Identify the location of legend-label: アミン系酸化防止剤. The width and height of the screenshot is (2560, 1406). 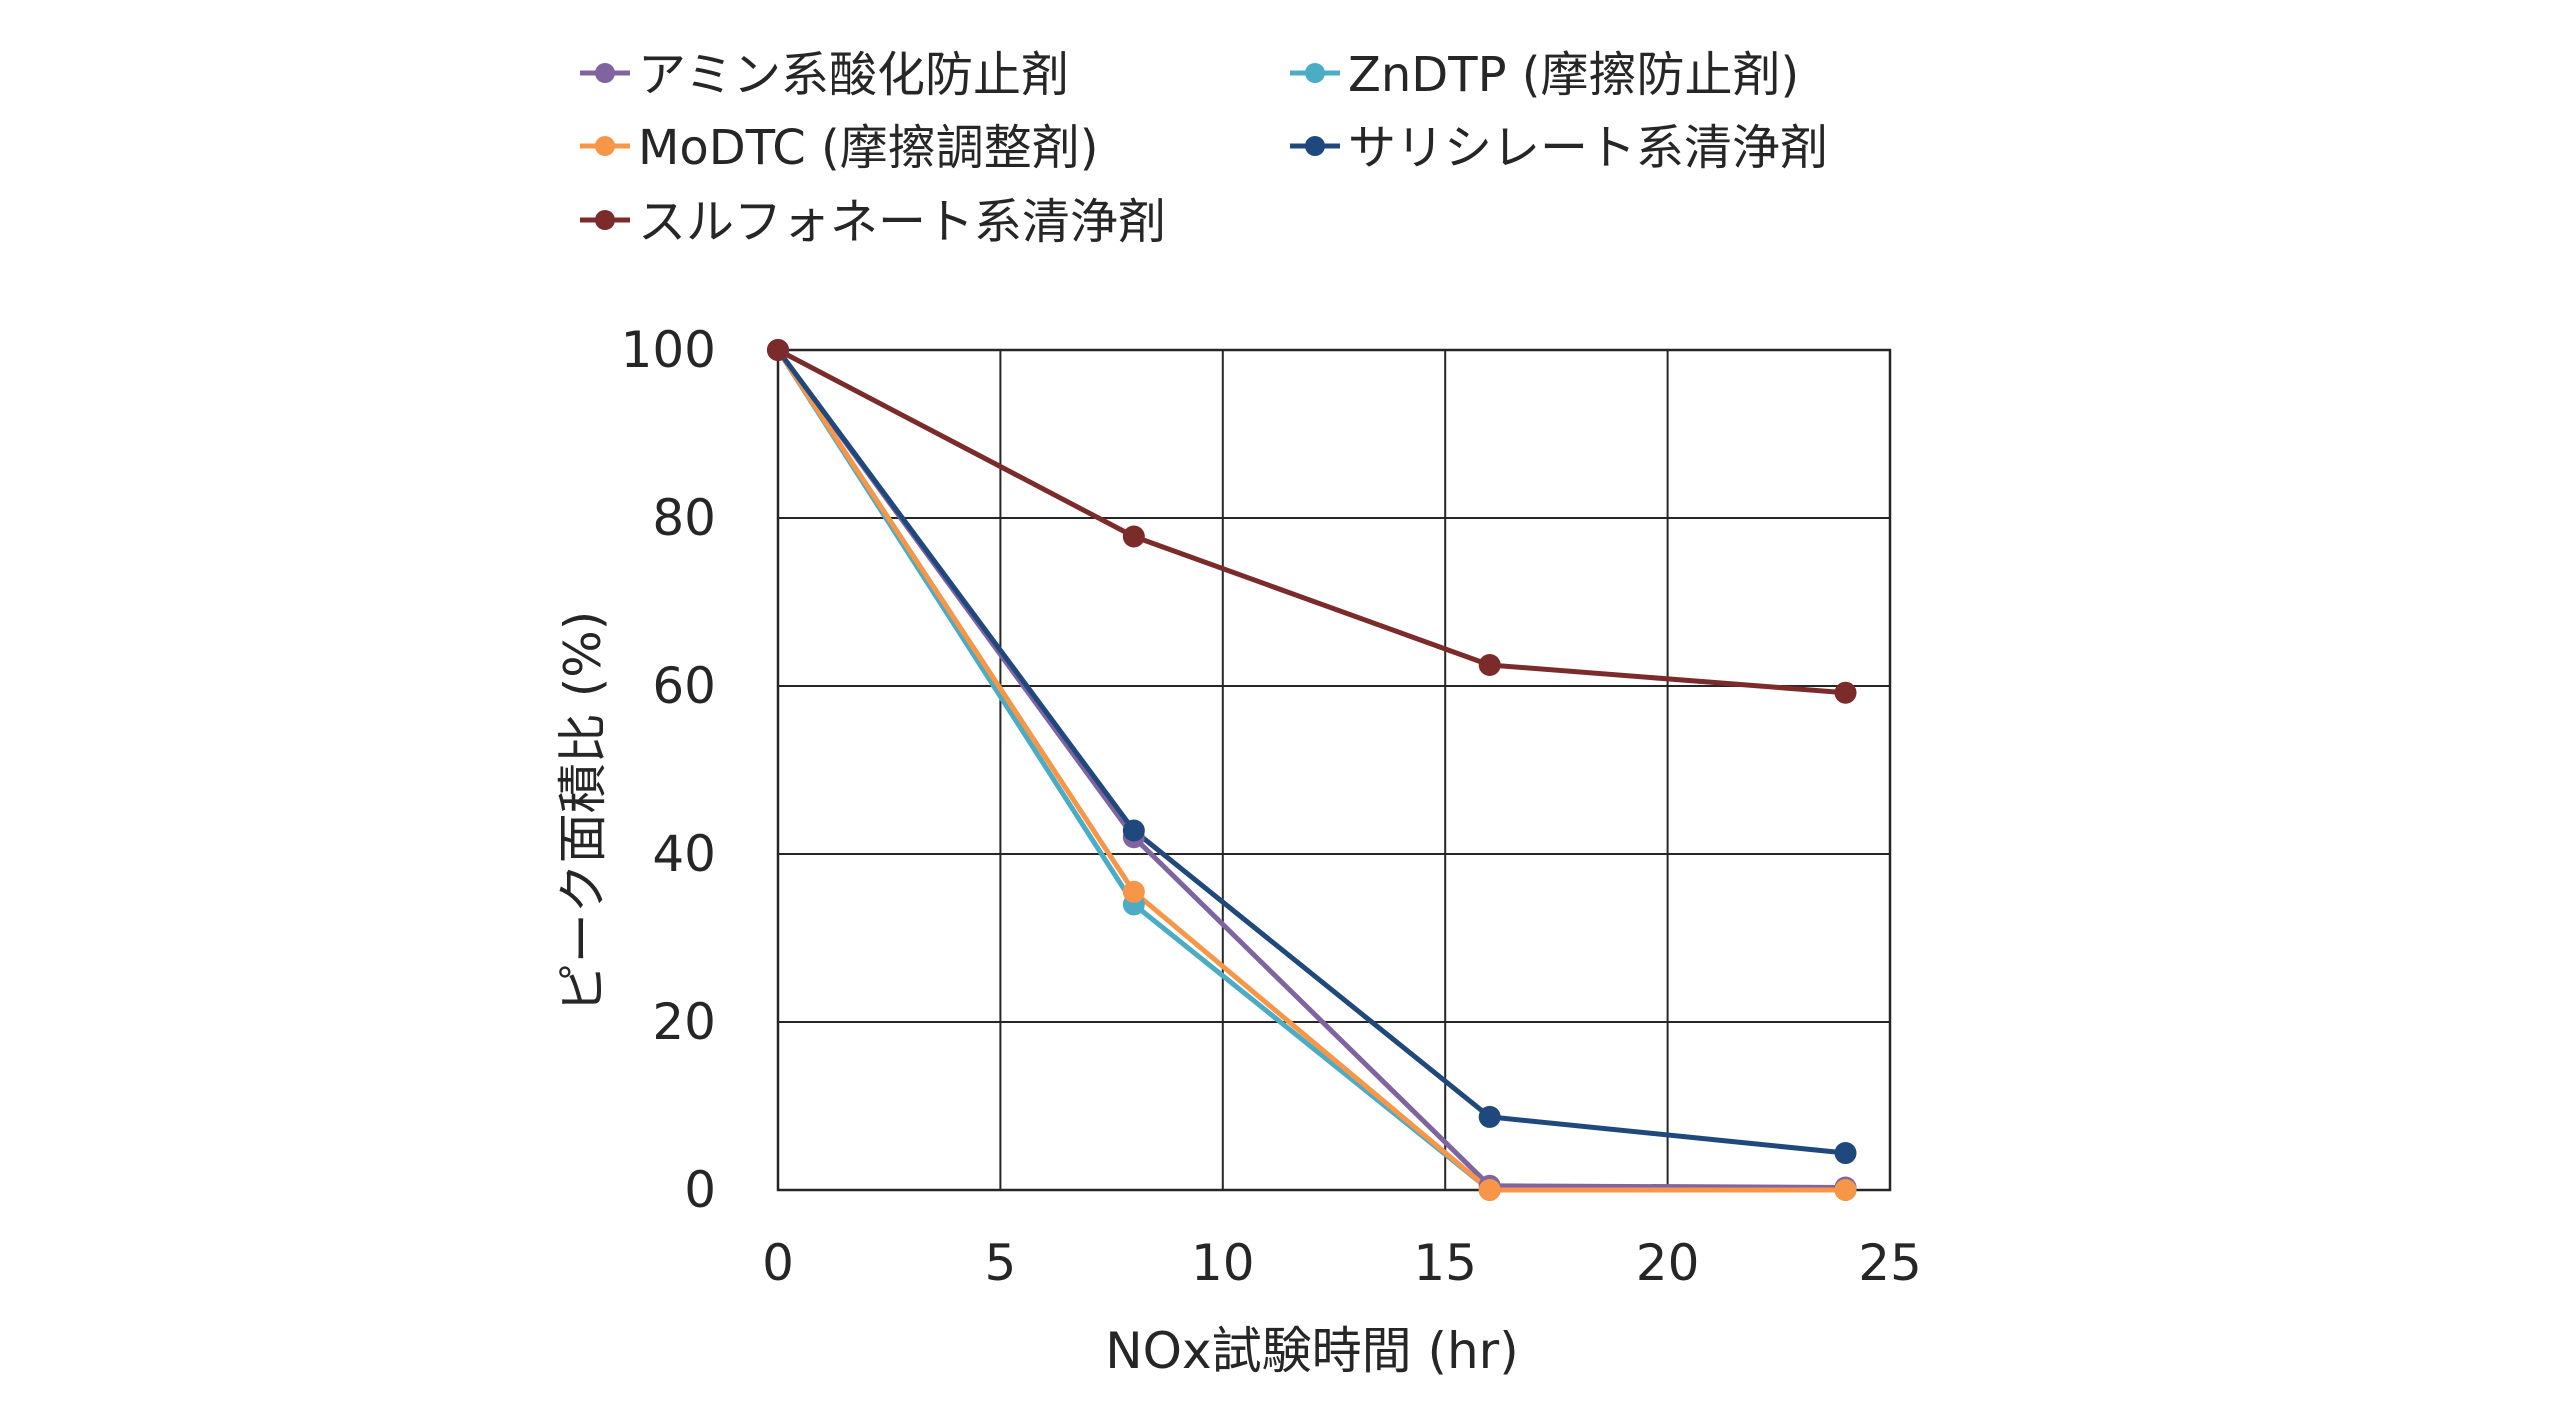
(853, 75).